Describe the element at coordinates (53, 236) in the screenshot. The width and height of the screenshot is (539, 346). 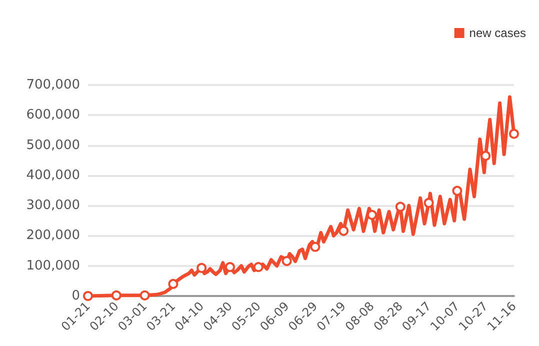
I see `y-tick-label: 200,000` at that location.